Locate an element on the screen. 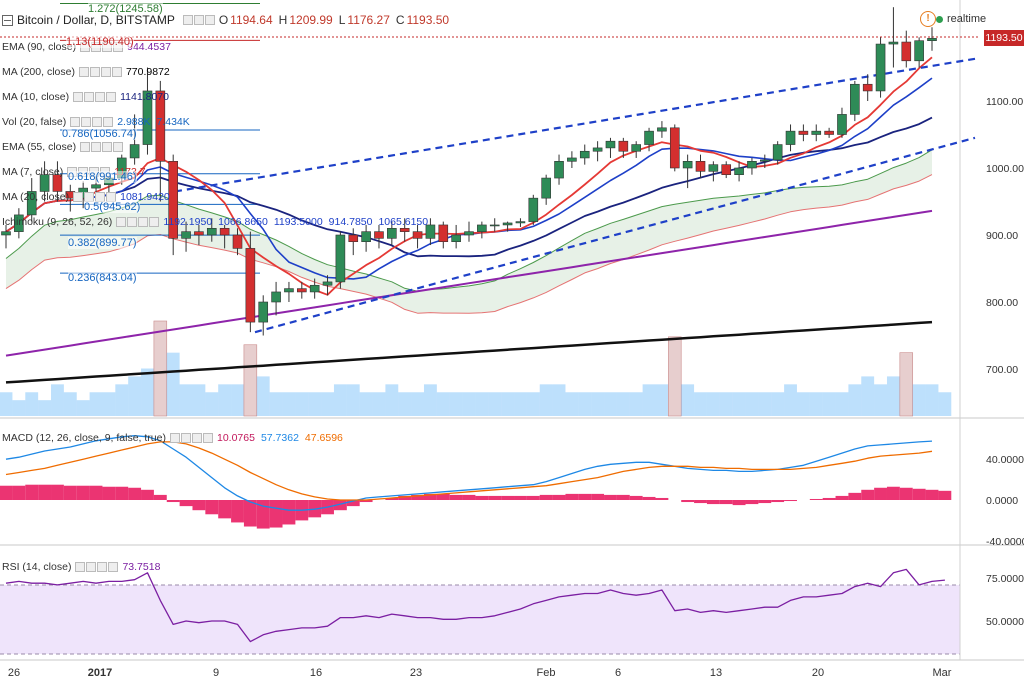 This screenshot has height=682, width=1024. fib-level-label: 0.382(899.77) is located at coordinates (102, 243).